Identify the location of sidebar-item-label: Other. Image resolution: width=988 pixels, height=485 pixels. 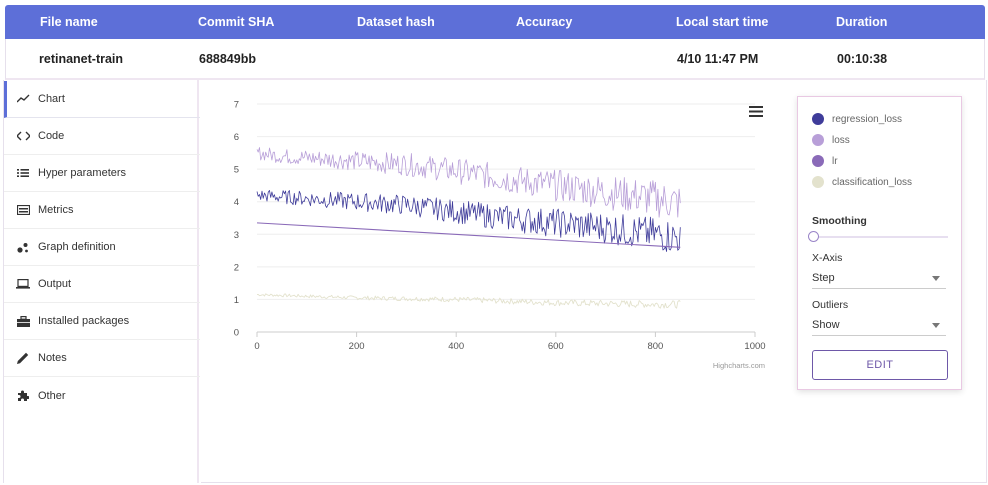
(52, 395).